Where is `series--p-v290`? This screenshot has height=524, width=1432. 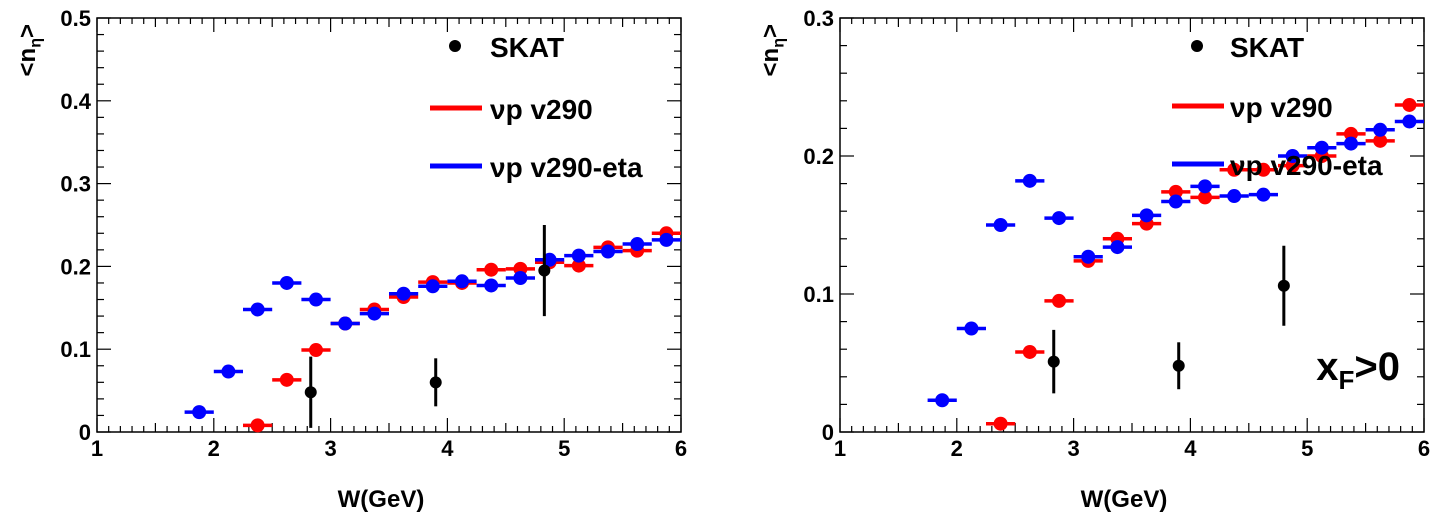
series--p-v290 is located at coordinates (462, 329).